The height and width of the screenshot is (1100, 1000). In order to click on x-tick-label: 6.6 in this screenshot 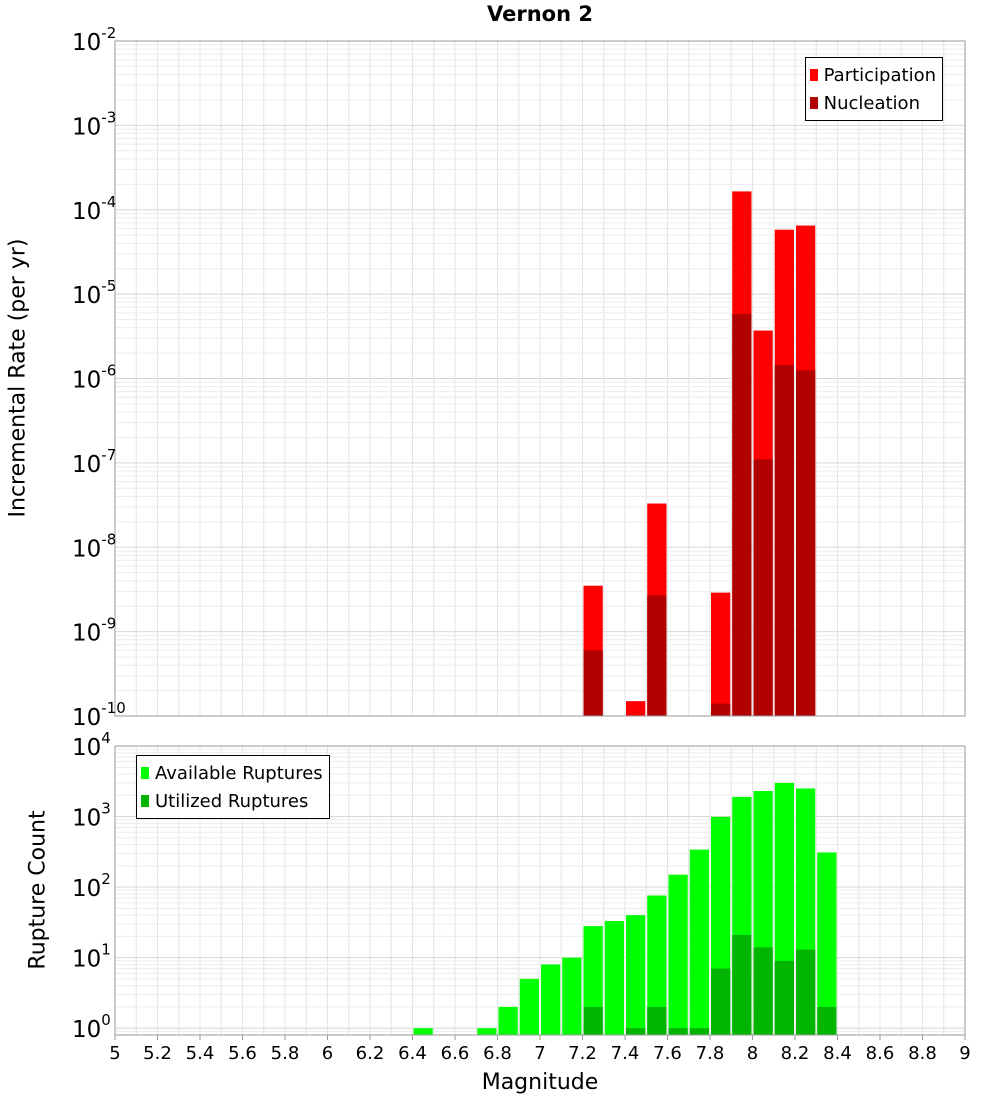, I will do `click(455, 1053)`.